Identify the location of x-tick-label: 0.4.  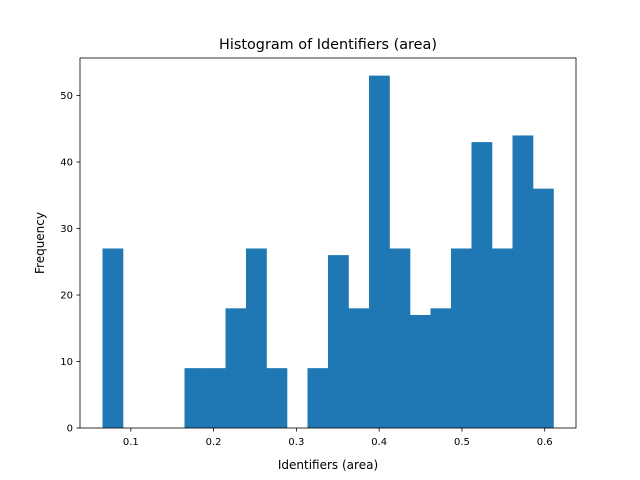
(379, 442).